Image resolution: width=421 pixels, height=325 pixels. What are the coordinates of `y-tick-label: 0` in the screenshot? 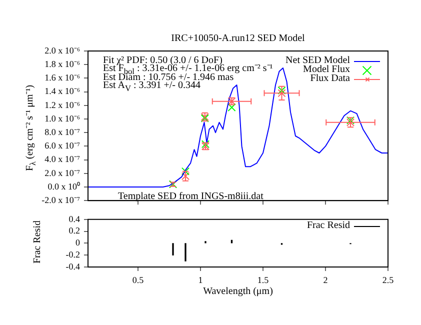 It's located at (78, 243).